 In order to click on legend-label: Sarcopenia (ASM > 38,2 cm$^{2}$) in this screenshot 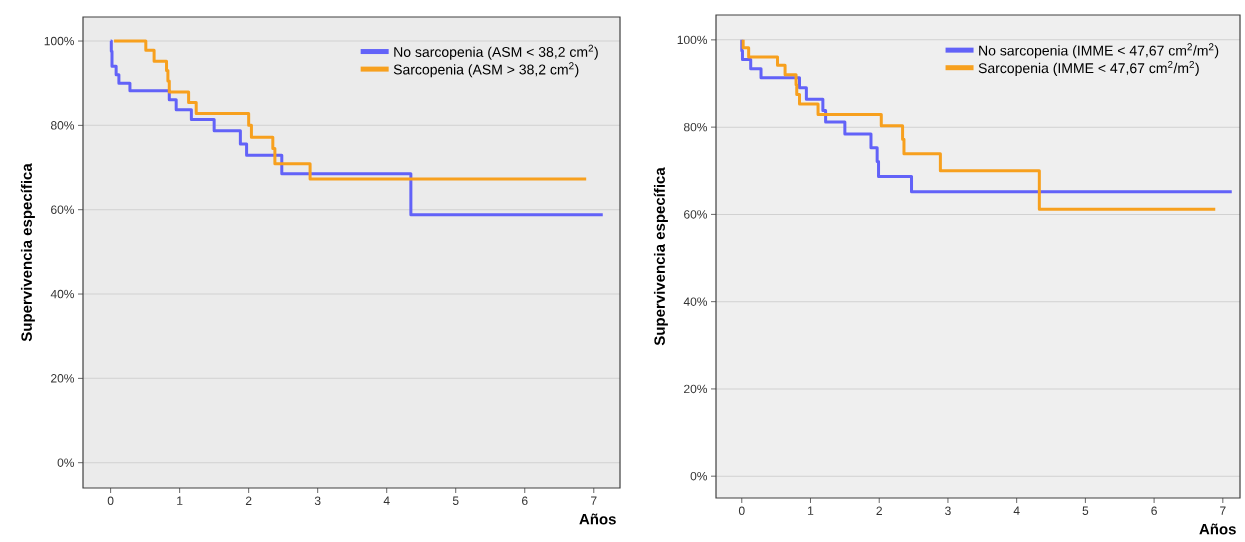, I will do `click(486, 70)`.